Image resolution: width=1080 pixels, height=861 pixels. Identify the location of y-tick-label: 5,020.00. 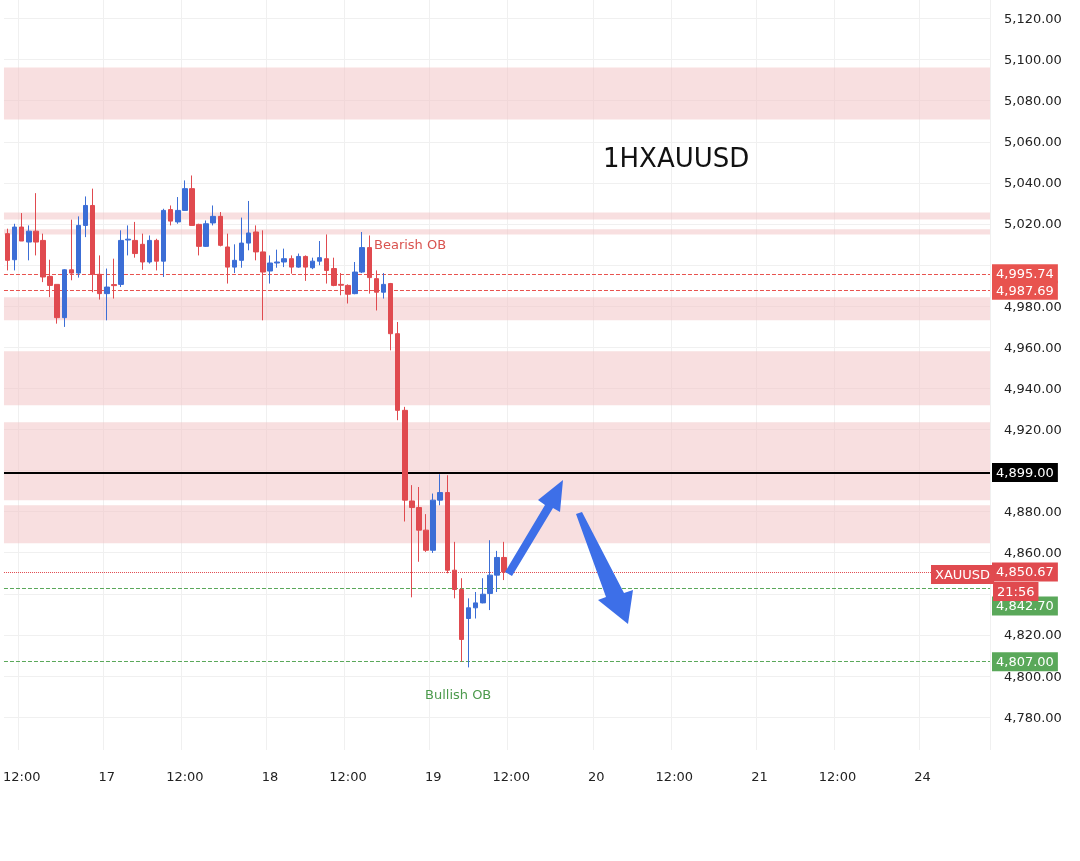
(1033, 224).